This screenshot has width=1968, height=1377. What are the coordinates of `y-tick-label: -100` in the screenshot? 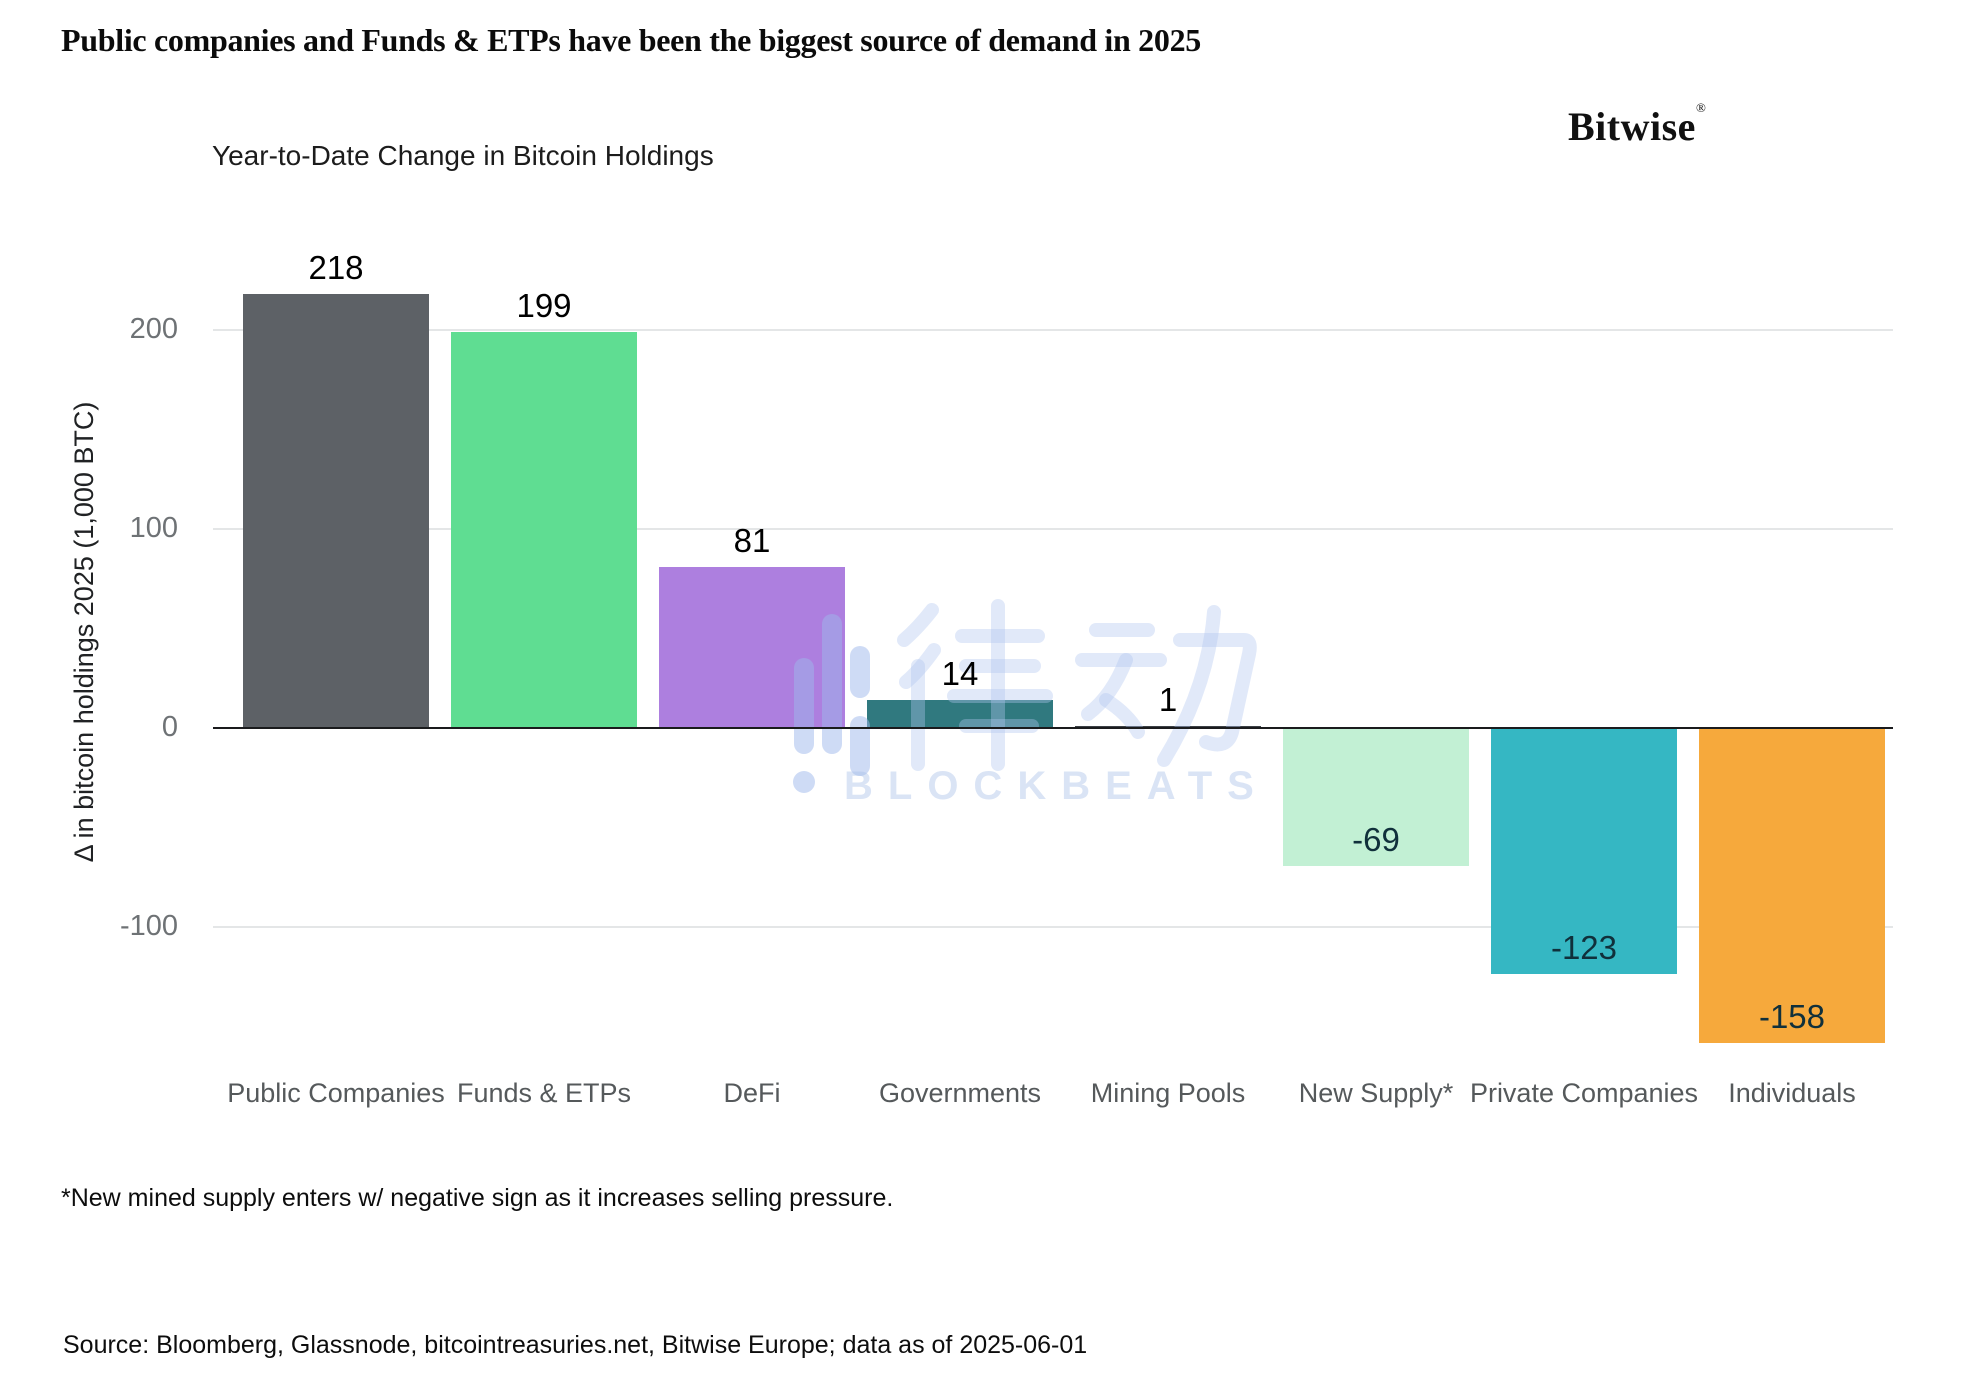 It's located at (148, 926).